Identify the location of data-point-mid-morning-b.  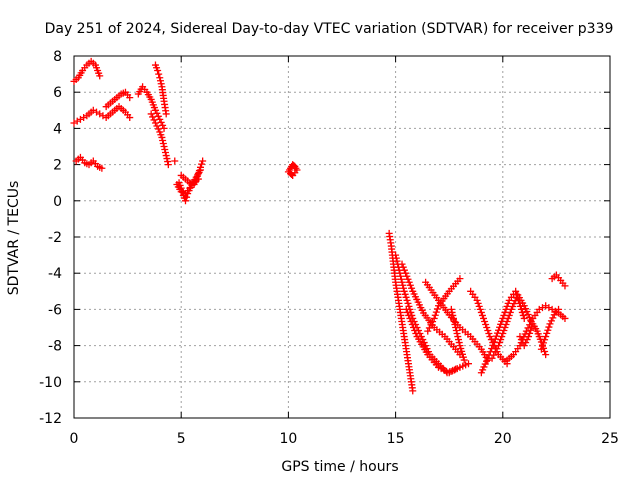
(155, 110).